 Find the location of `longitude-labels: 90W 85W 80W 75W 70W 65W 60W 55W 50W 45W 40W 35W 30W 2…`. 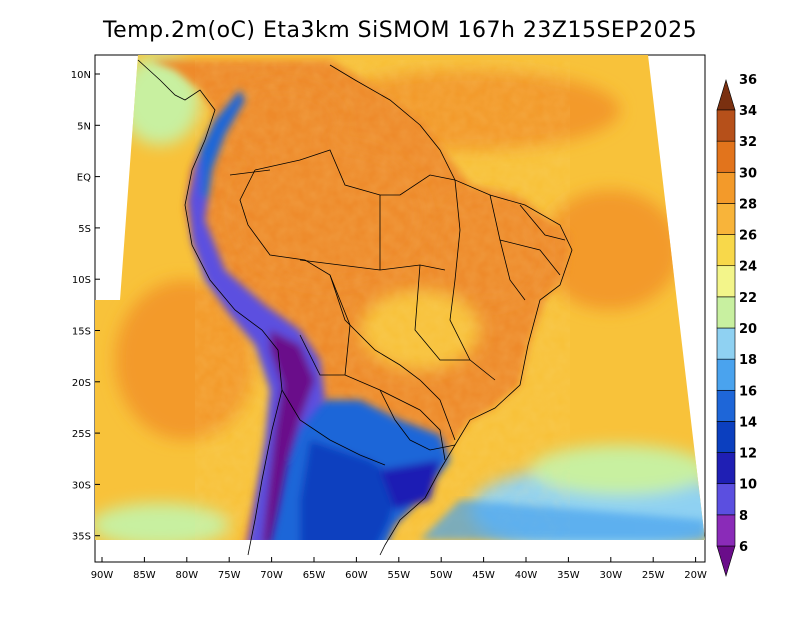

longitude-labels: 90W 85W 80W 75W 70W 65W 60W 55W 50W 45W 40W 35W 30W 2… is located at coordinates (399, 569).